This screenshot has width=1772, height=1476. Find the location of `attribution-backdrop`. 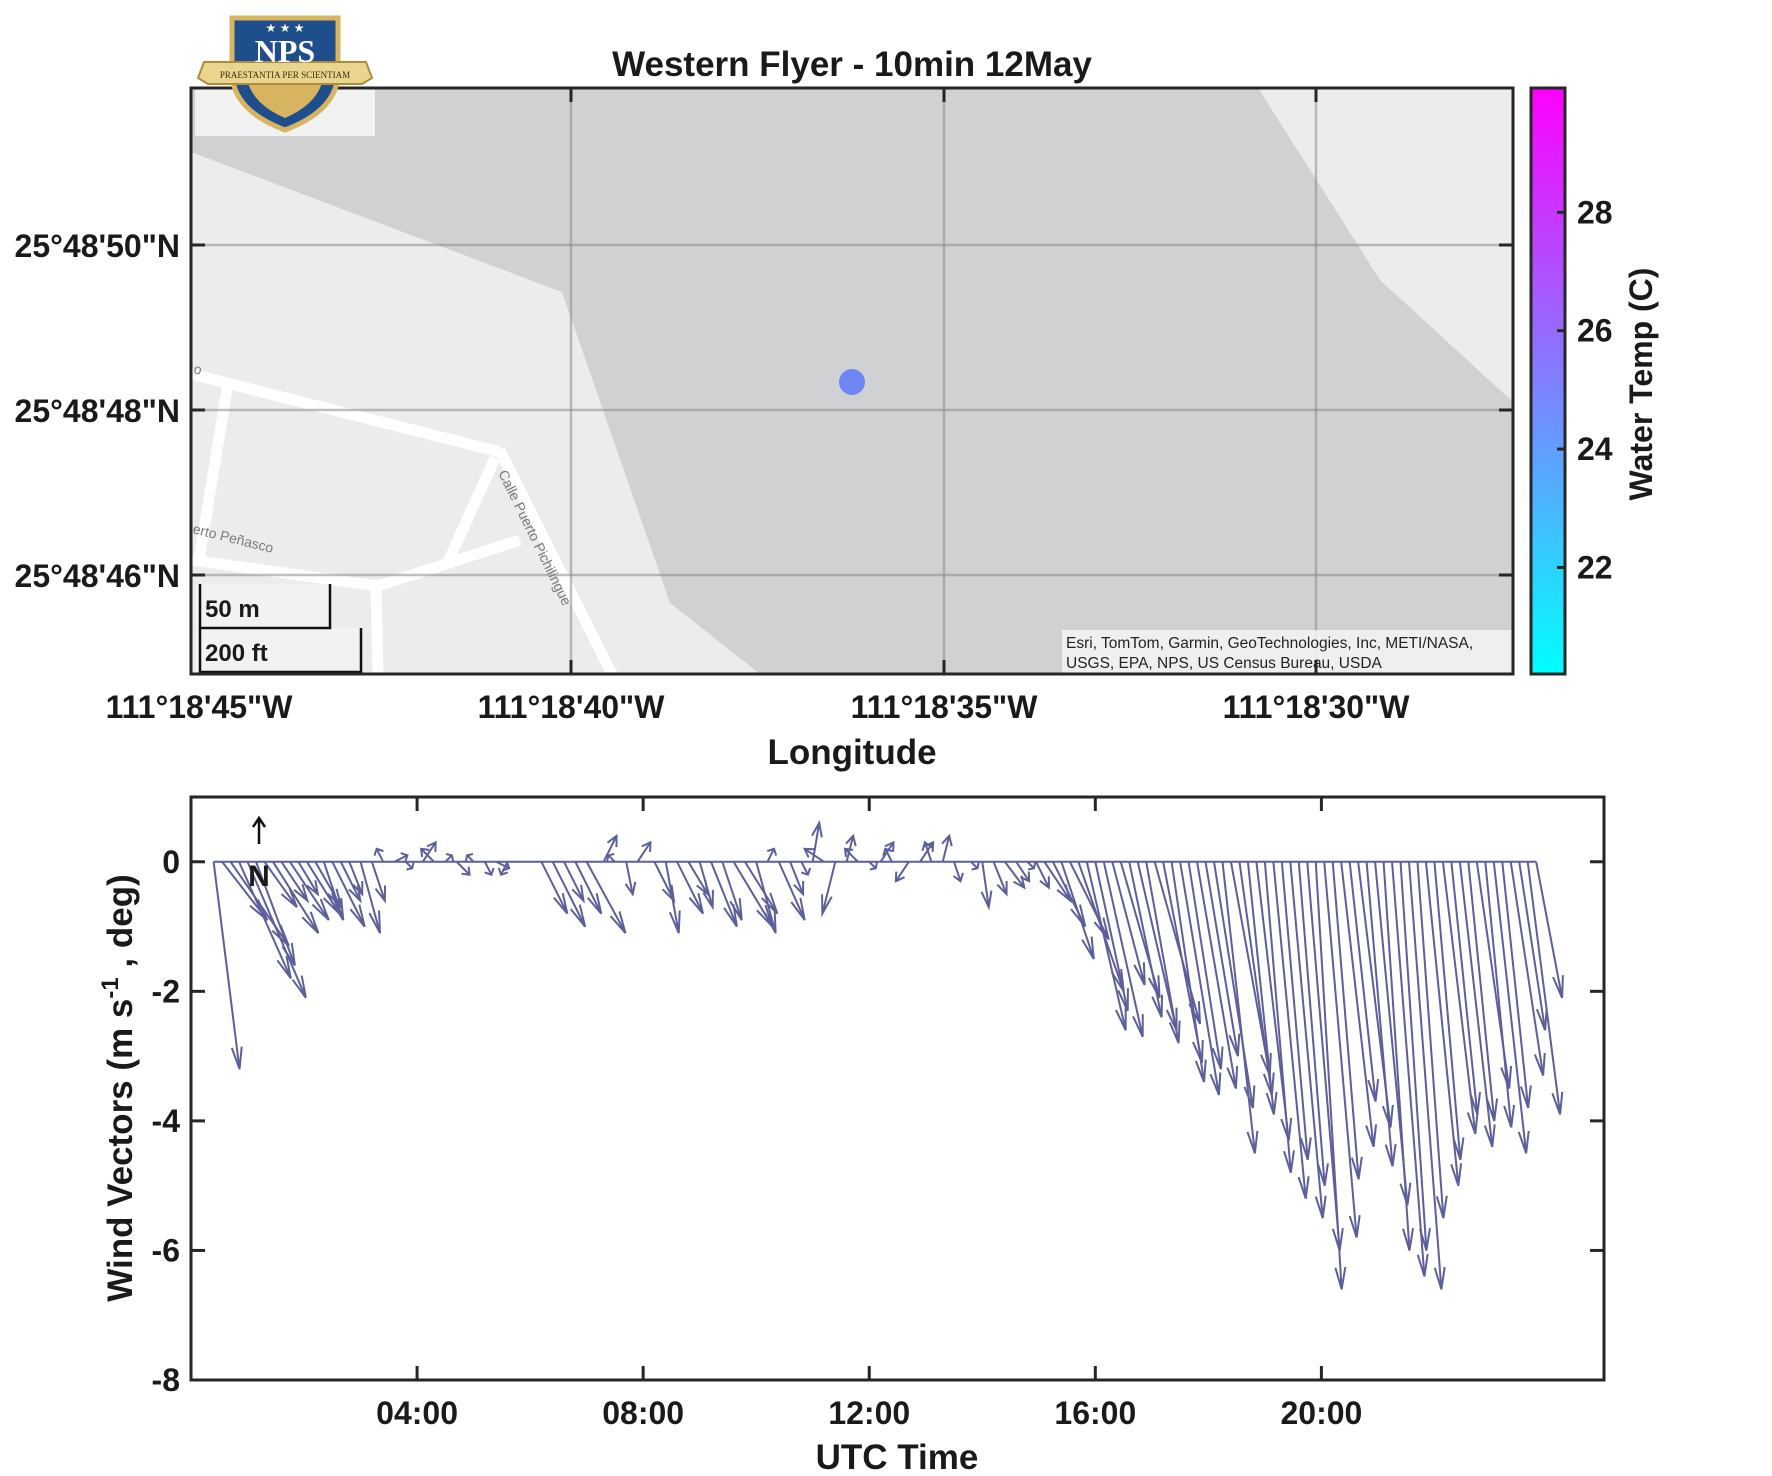

attribution-backdrop is located at coordinates (1287, 652).